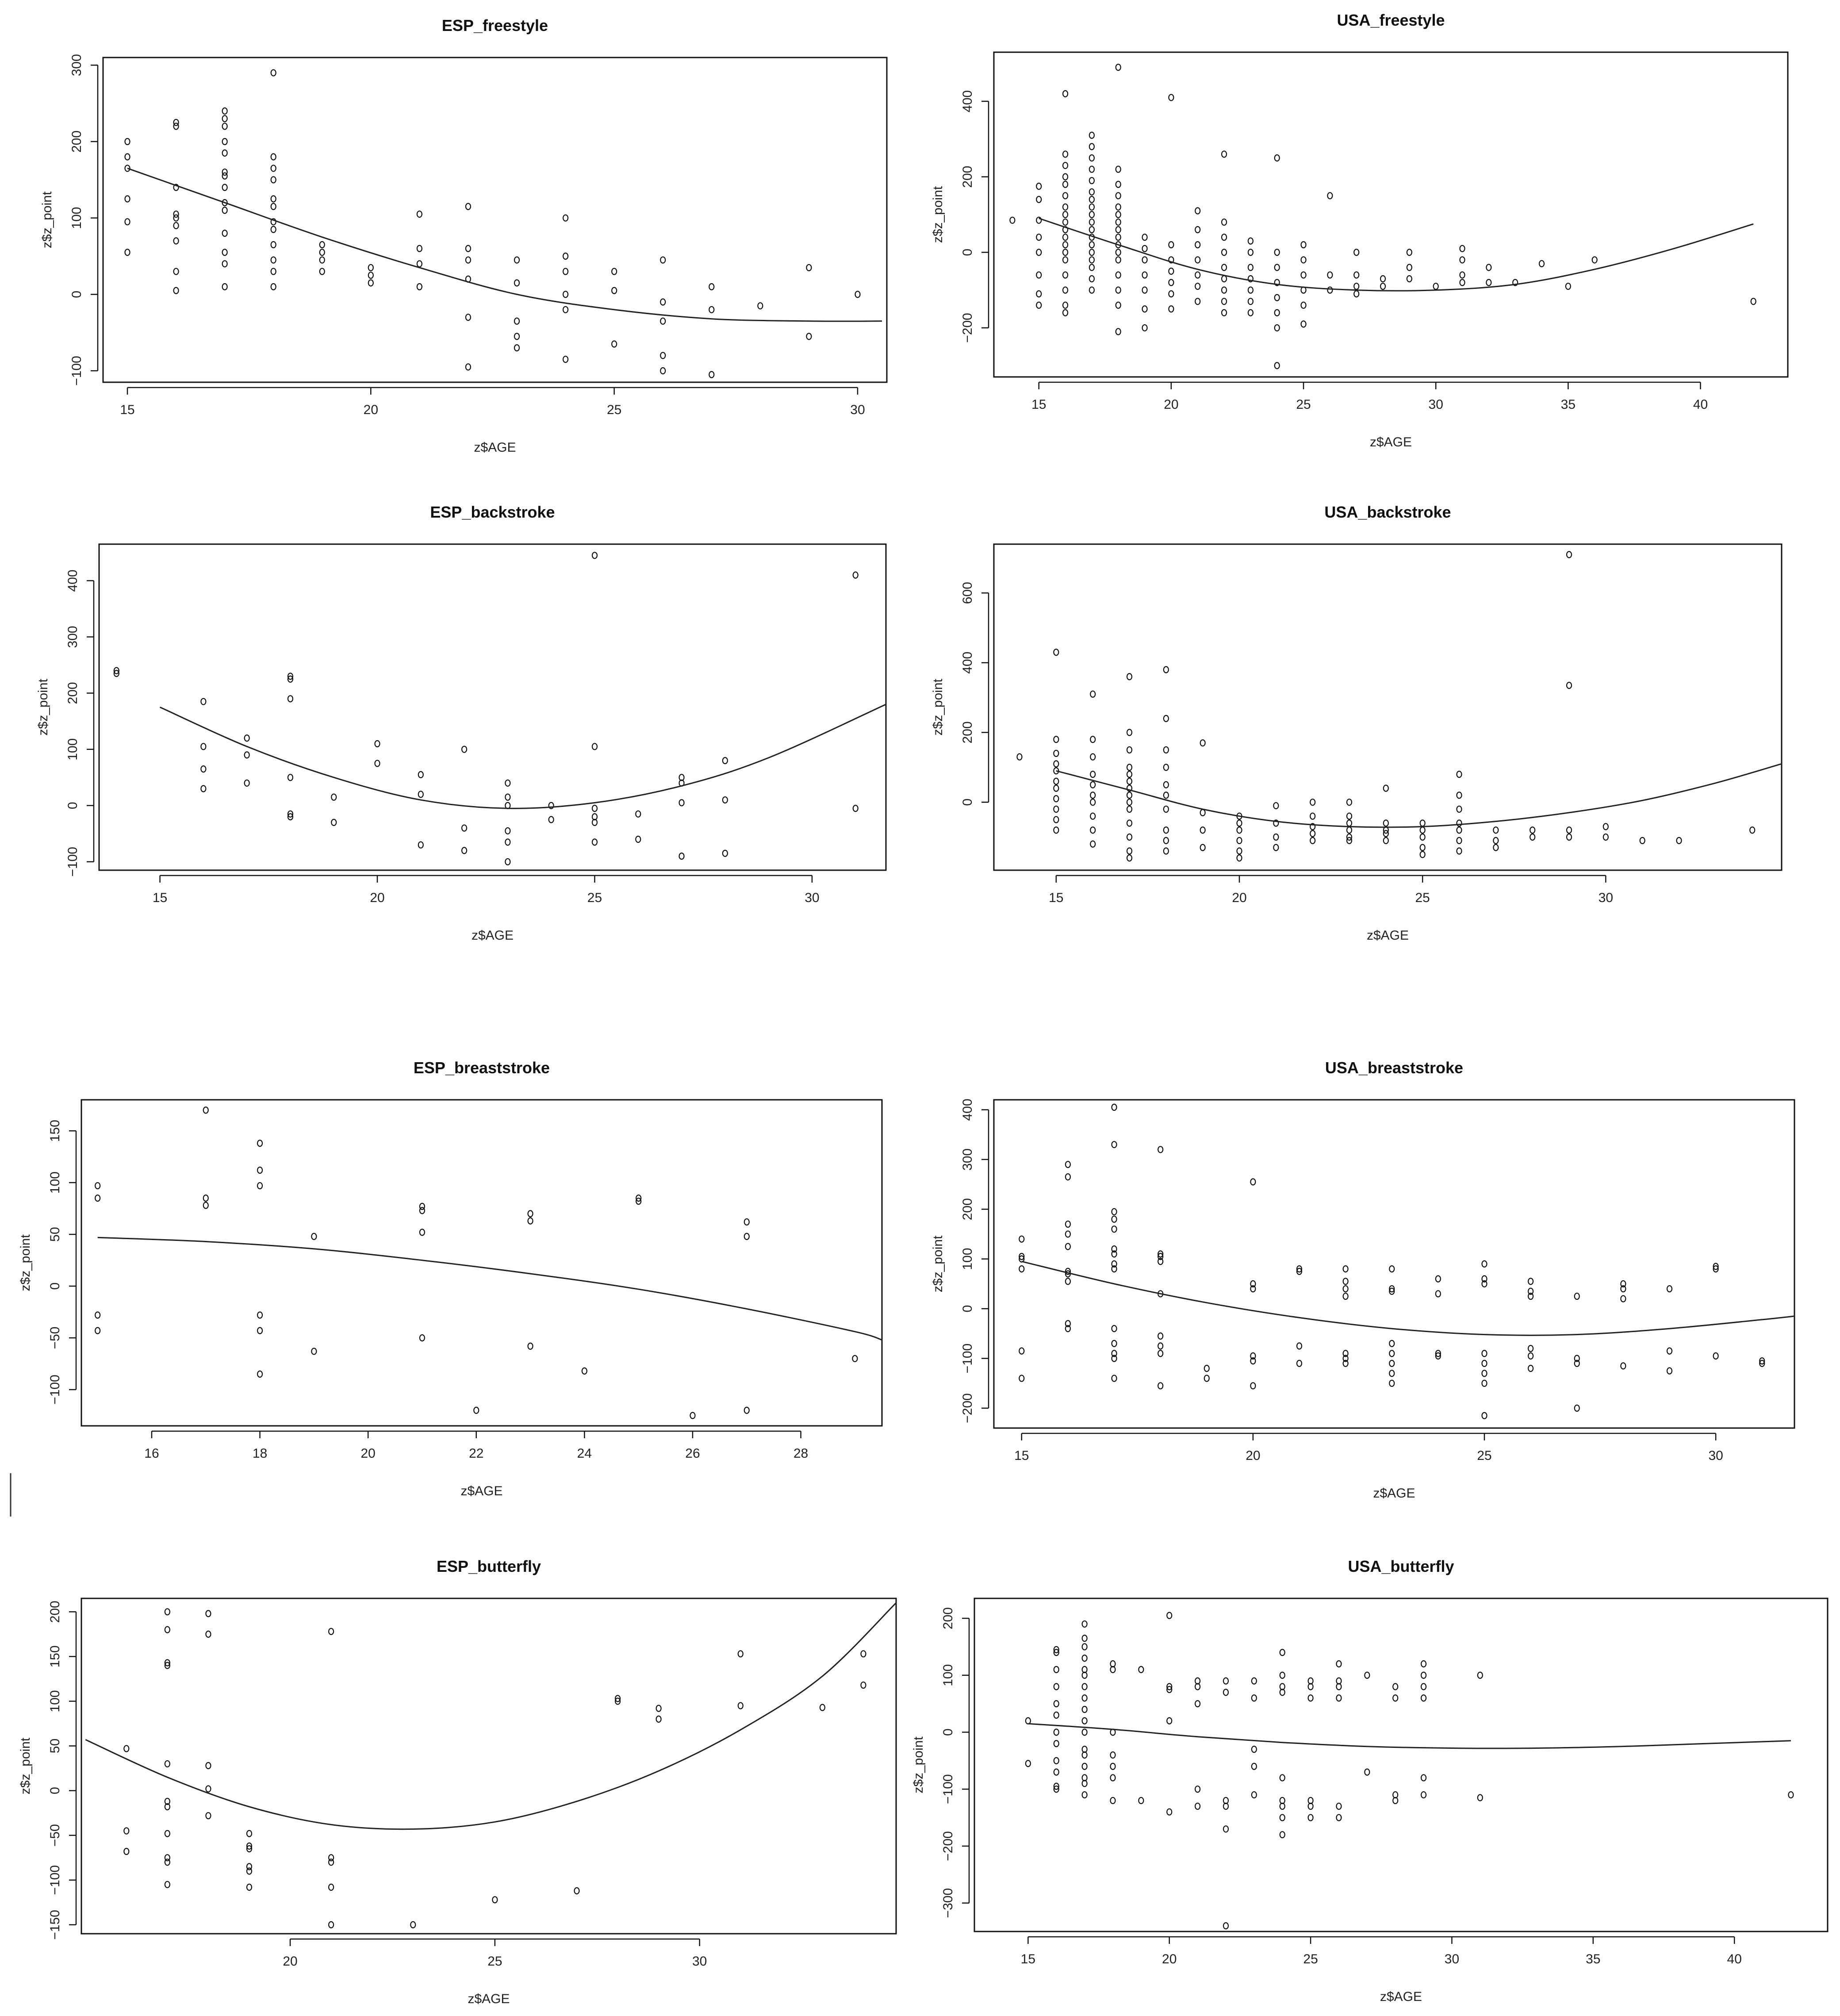 Image resolution: width=1840 pixels, height=2016 pixels. Describe the element at coordinates (948, 1789) in the screenshot. I see `y-tick-label: −100` at that location.